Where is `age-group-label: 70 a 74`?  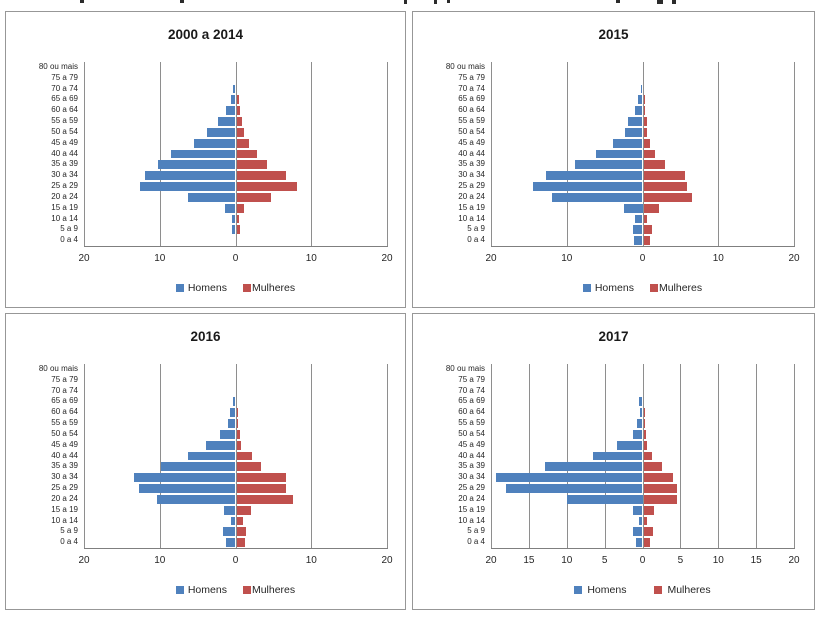 age-group-label: 70 a 74 is located at coordinates (471, 88).